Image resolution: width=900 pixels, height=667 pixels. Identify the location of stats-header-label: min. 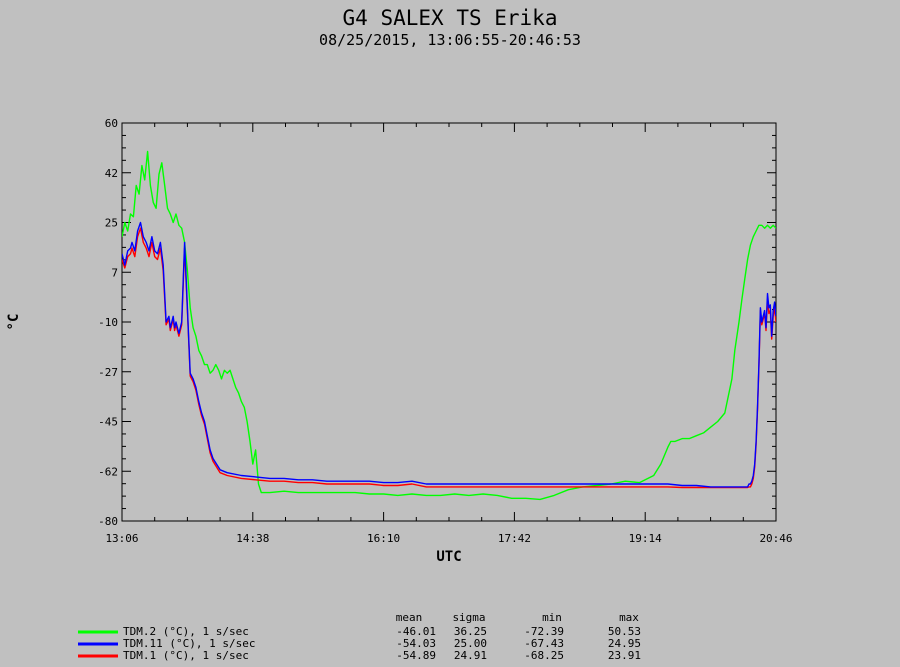
(552, 617).